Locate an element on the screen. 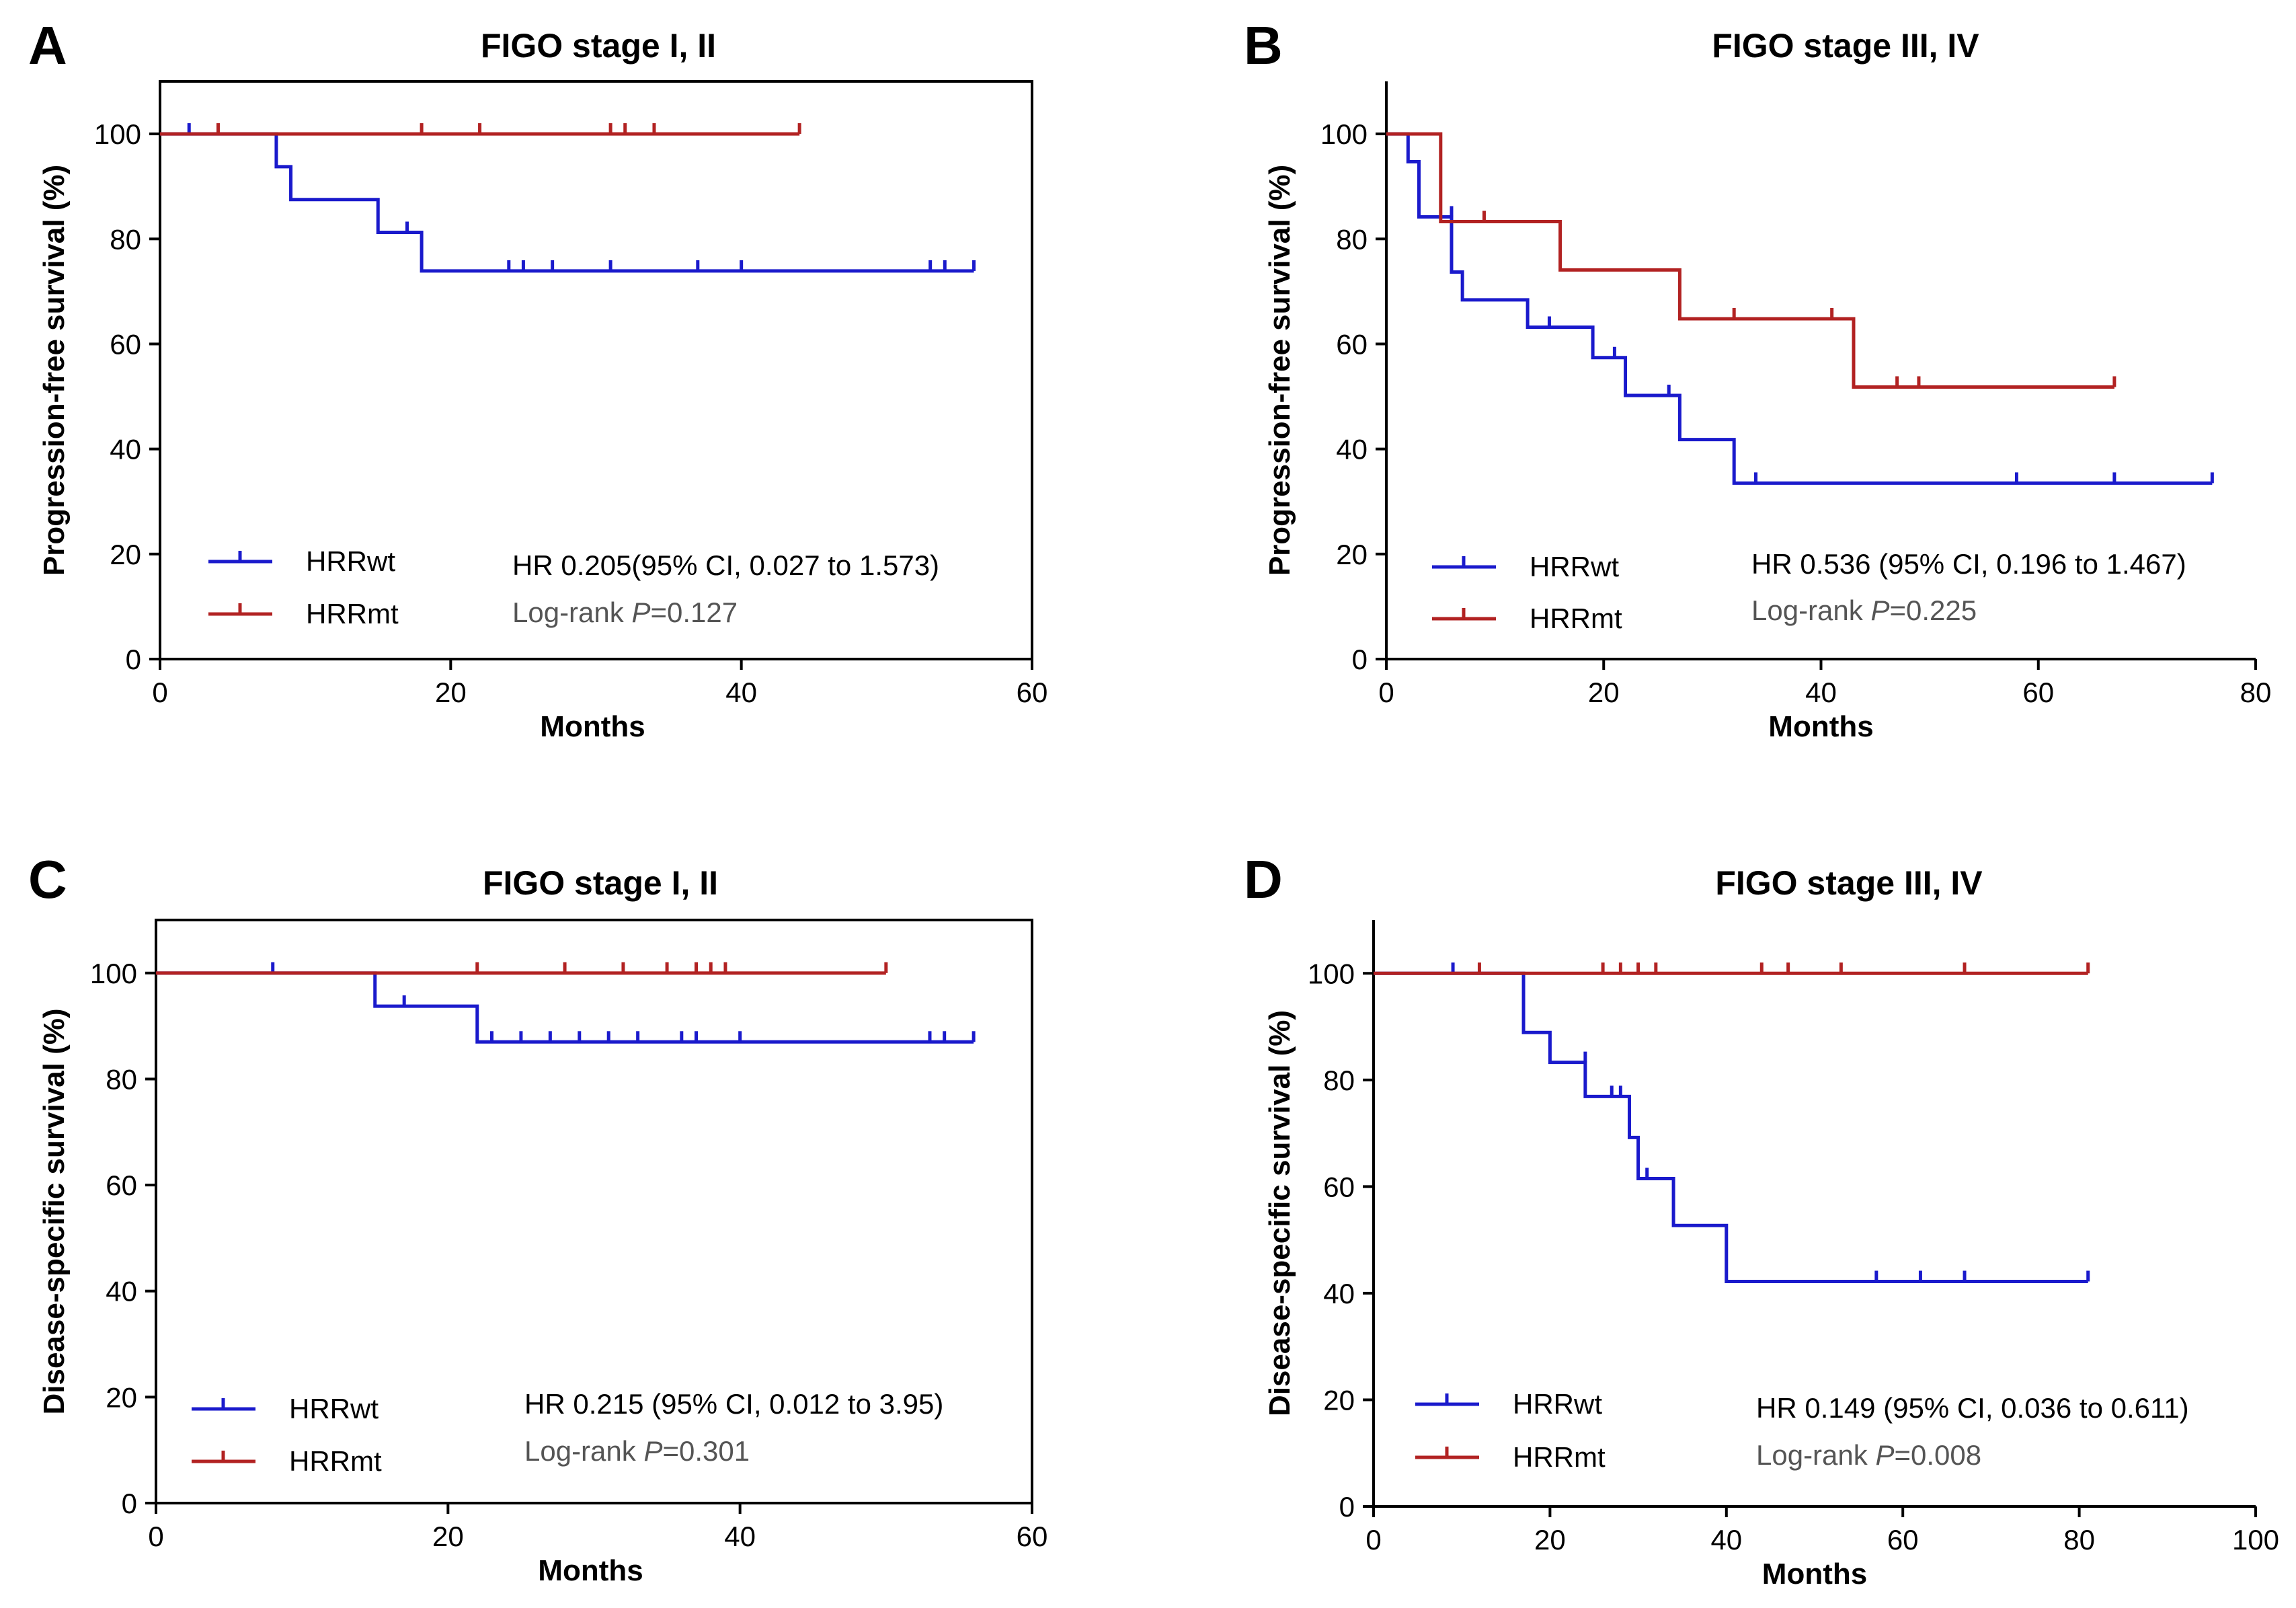  logrank-p: Log-rank P=0.127 is located at coordinates (625, 612).